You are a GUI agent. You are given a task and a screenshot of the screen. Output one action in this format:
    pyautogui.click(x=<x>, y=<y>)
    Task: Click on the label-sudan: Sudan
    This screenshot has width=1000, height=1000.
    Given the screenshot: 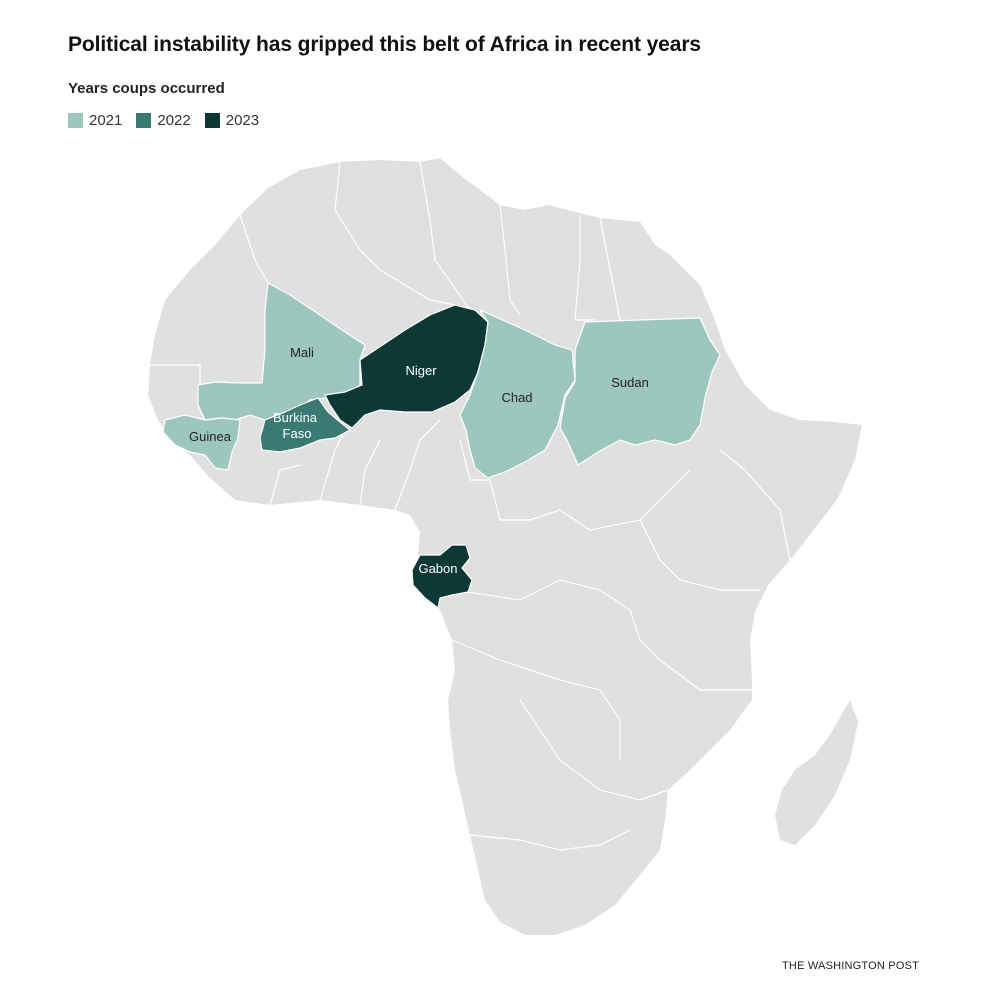 What is the action you would take?
    pyautogui.click(x=630, y=382)
    